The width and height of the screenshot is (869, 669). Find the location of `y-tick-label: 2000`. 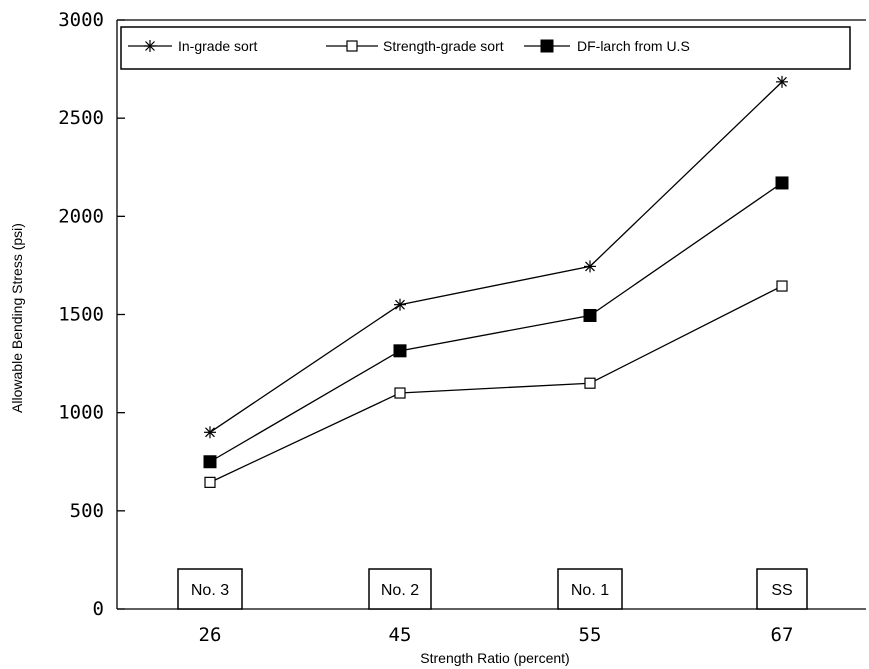

y-tick-label: 2000 is located at coordinates (81, 216).